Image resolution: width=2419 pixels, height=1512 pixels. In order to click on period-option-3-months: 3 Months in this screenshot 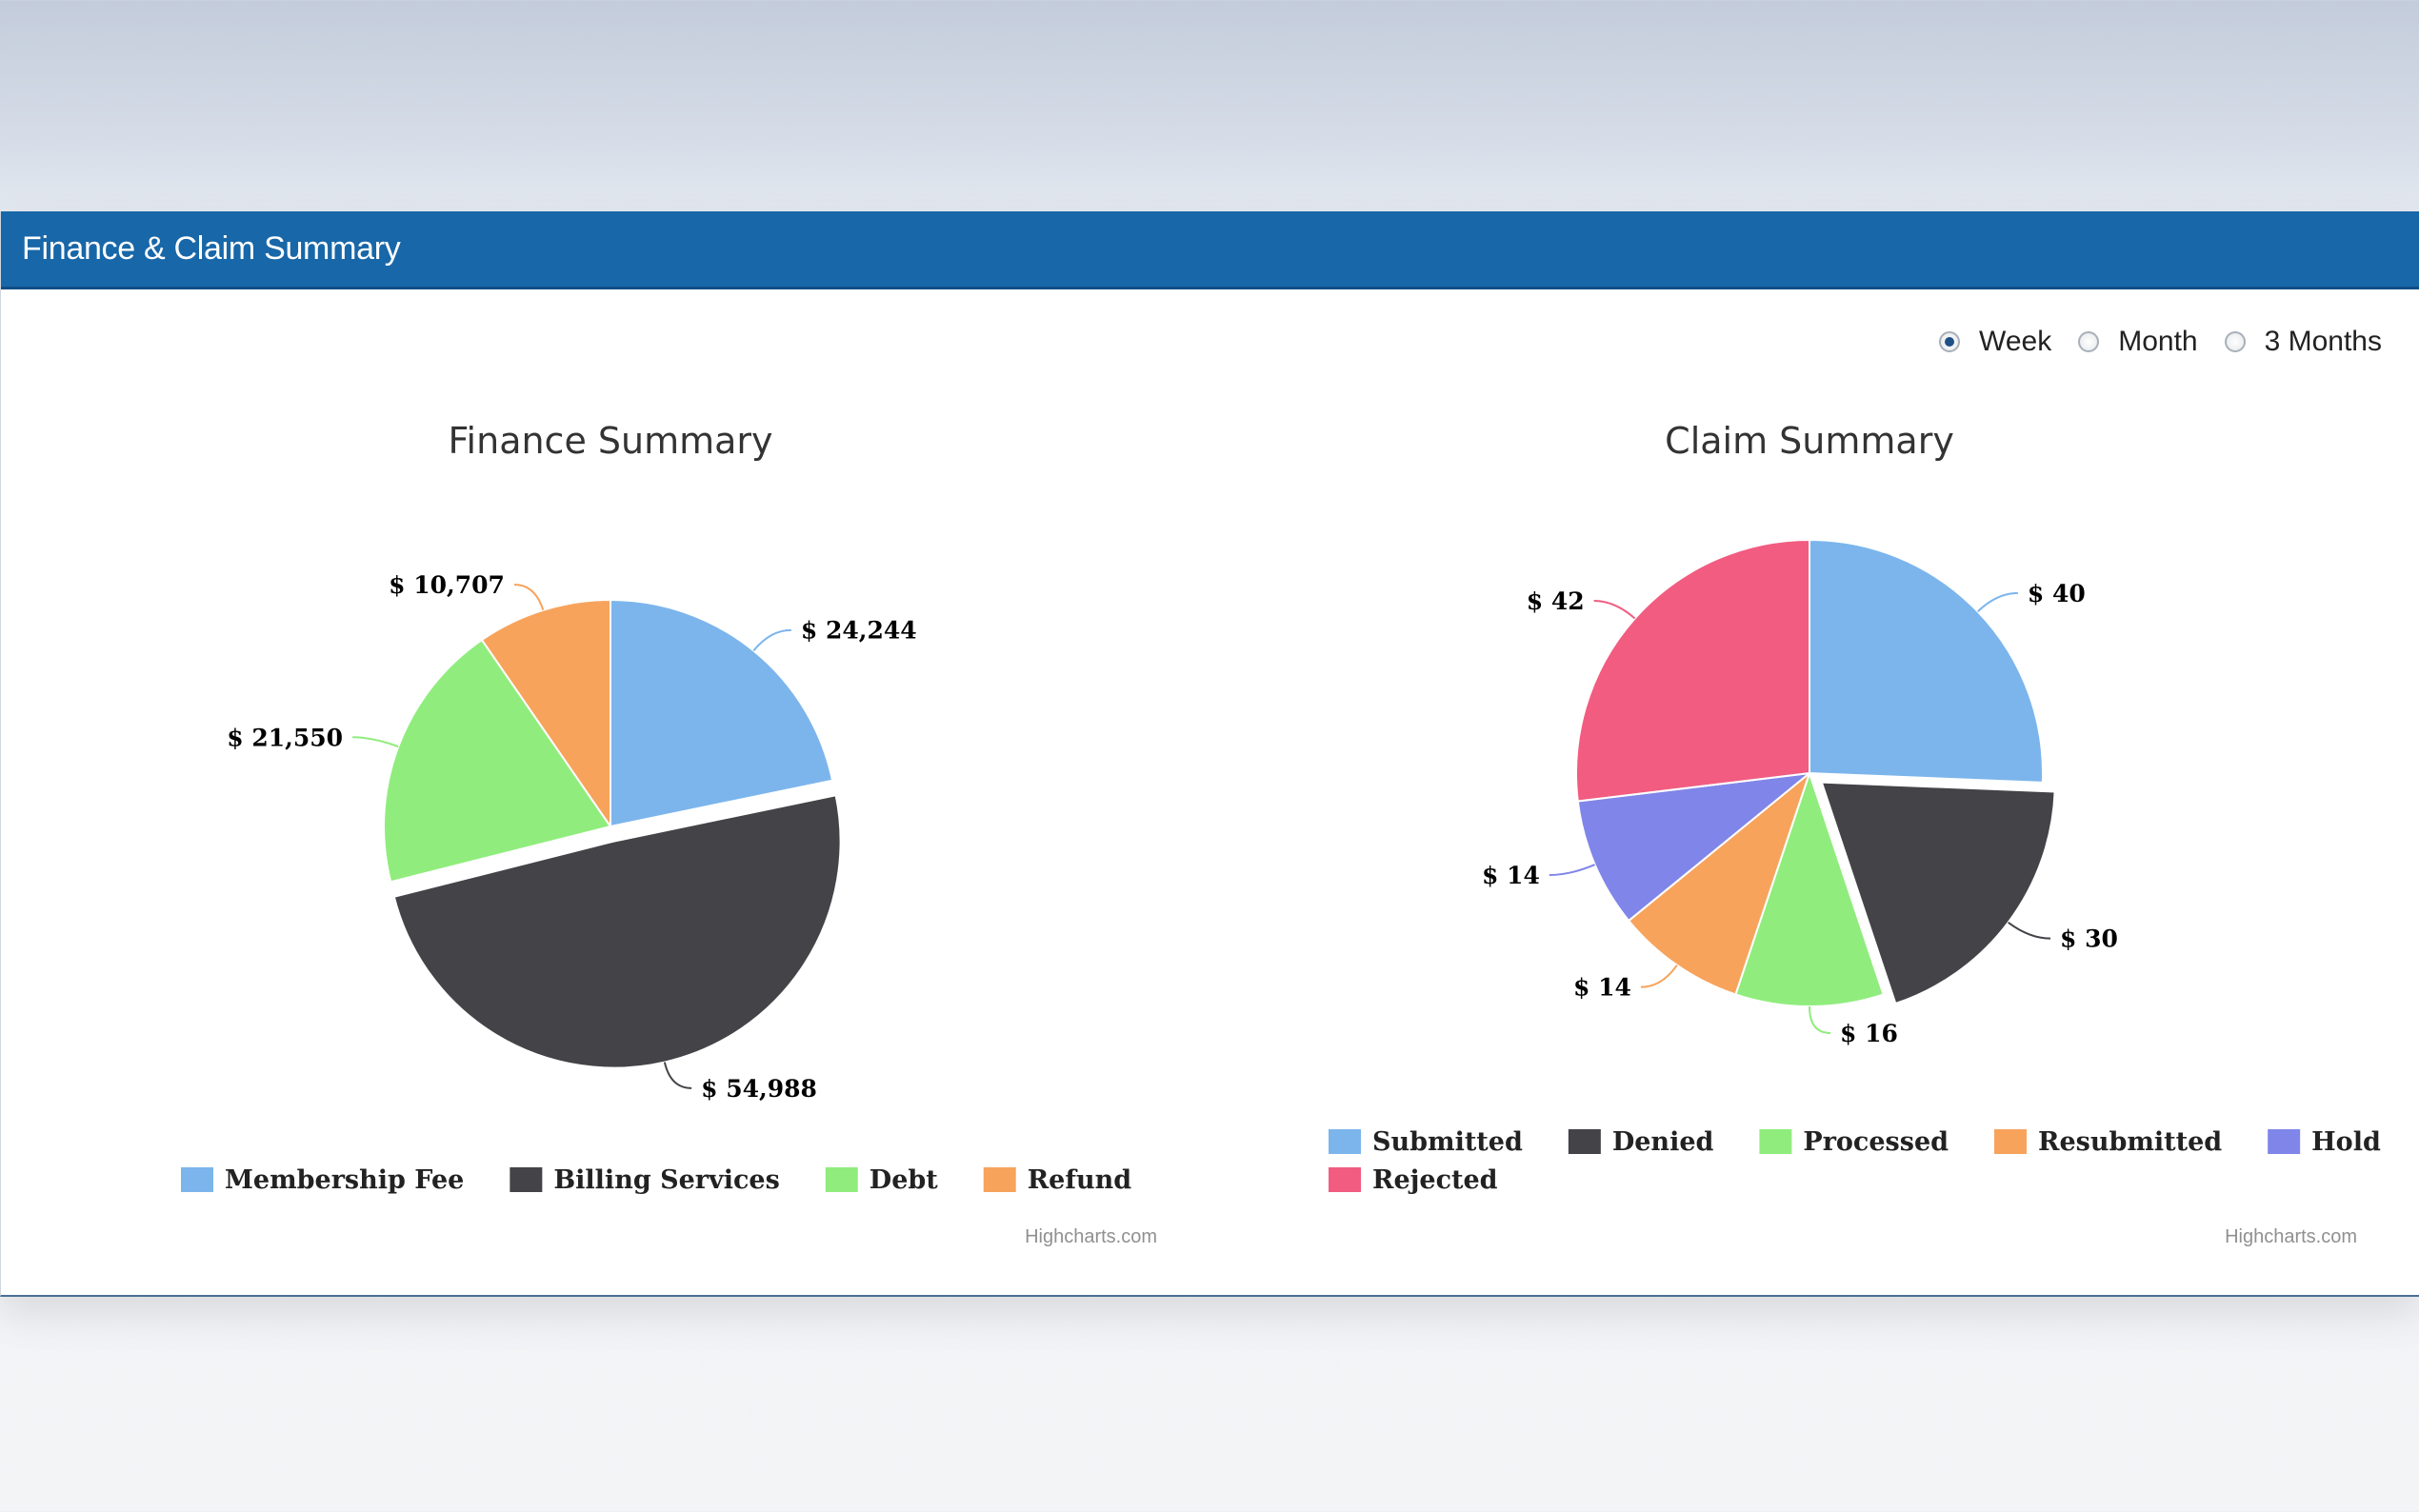, I will do `click(2303, 342)`.